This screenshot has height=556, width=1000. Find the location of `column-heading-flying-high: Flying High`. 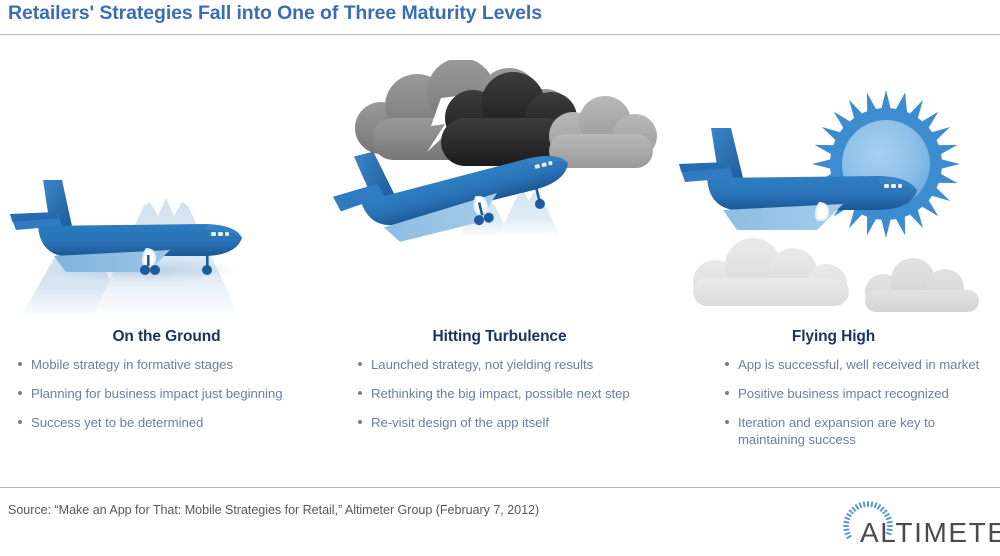

column-heading-flying-high: Flying High is located at coordinates (833, 336).